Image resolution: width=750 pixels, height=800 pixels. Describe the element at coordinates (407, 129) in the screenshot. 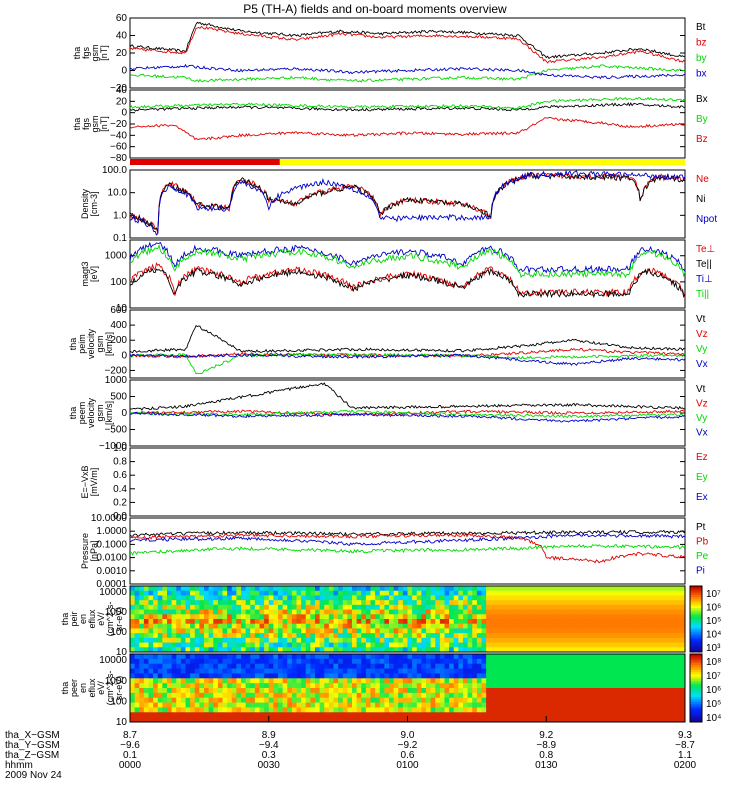

I see `series-red` at that location.